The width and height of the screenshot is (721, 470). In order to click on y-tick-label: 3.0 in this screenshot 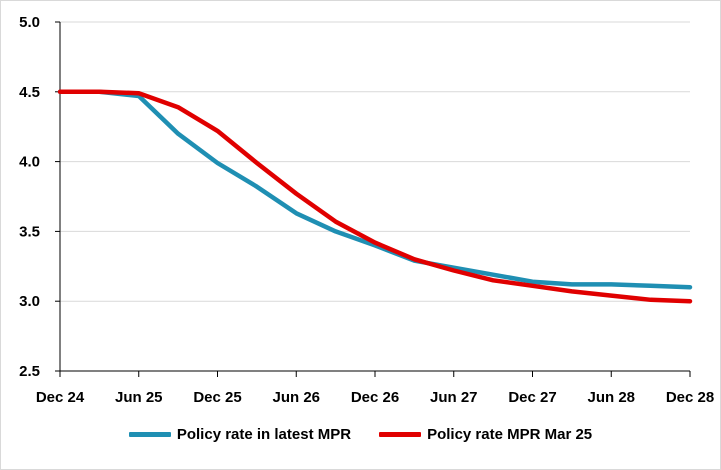, I will do `click(29, 301)`.